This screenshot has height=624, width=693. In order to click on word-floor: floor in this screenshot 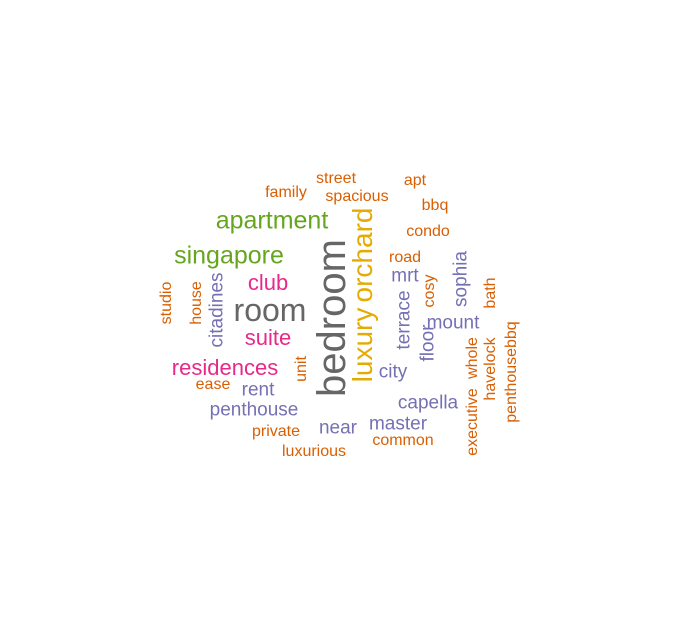, I will do `click(428, 343)`.